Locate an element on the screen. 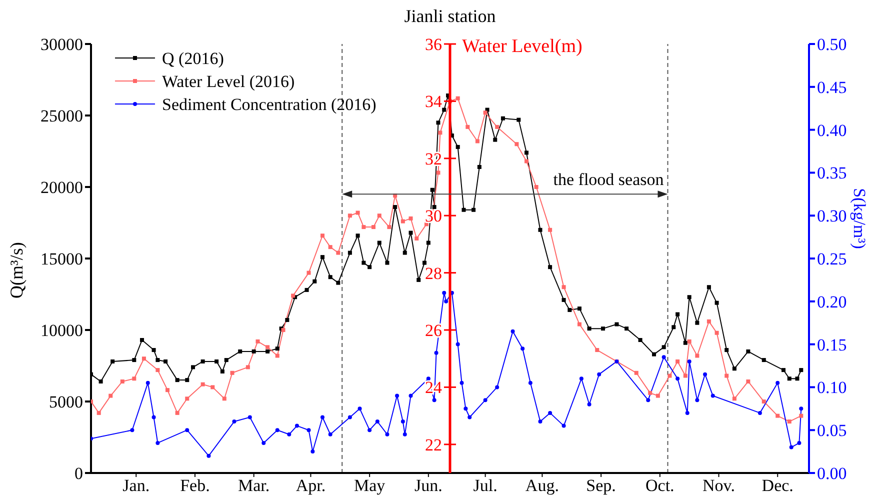  x-tick-label: Aug. is located at coordinates (542, 486).